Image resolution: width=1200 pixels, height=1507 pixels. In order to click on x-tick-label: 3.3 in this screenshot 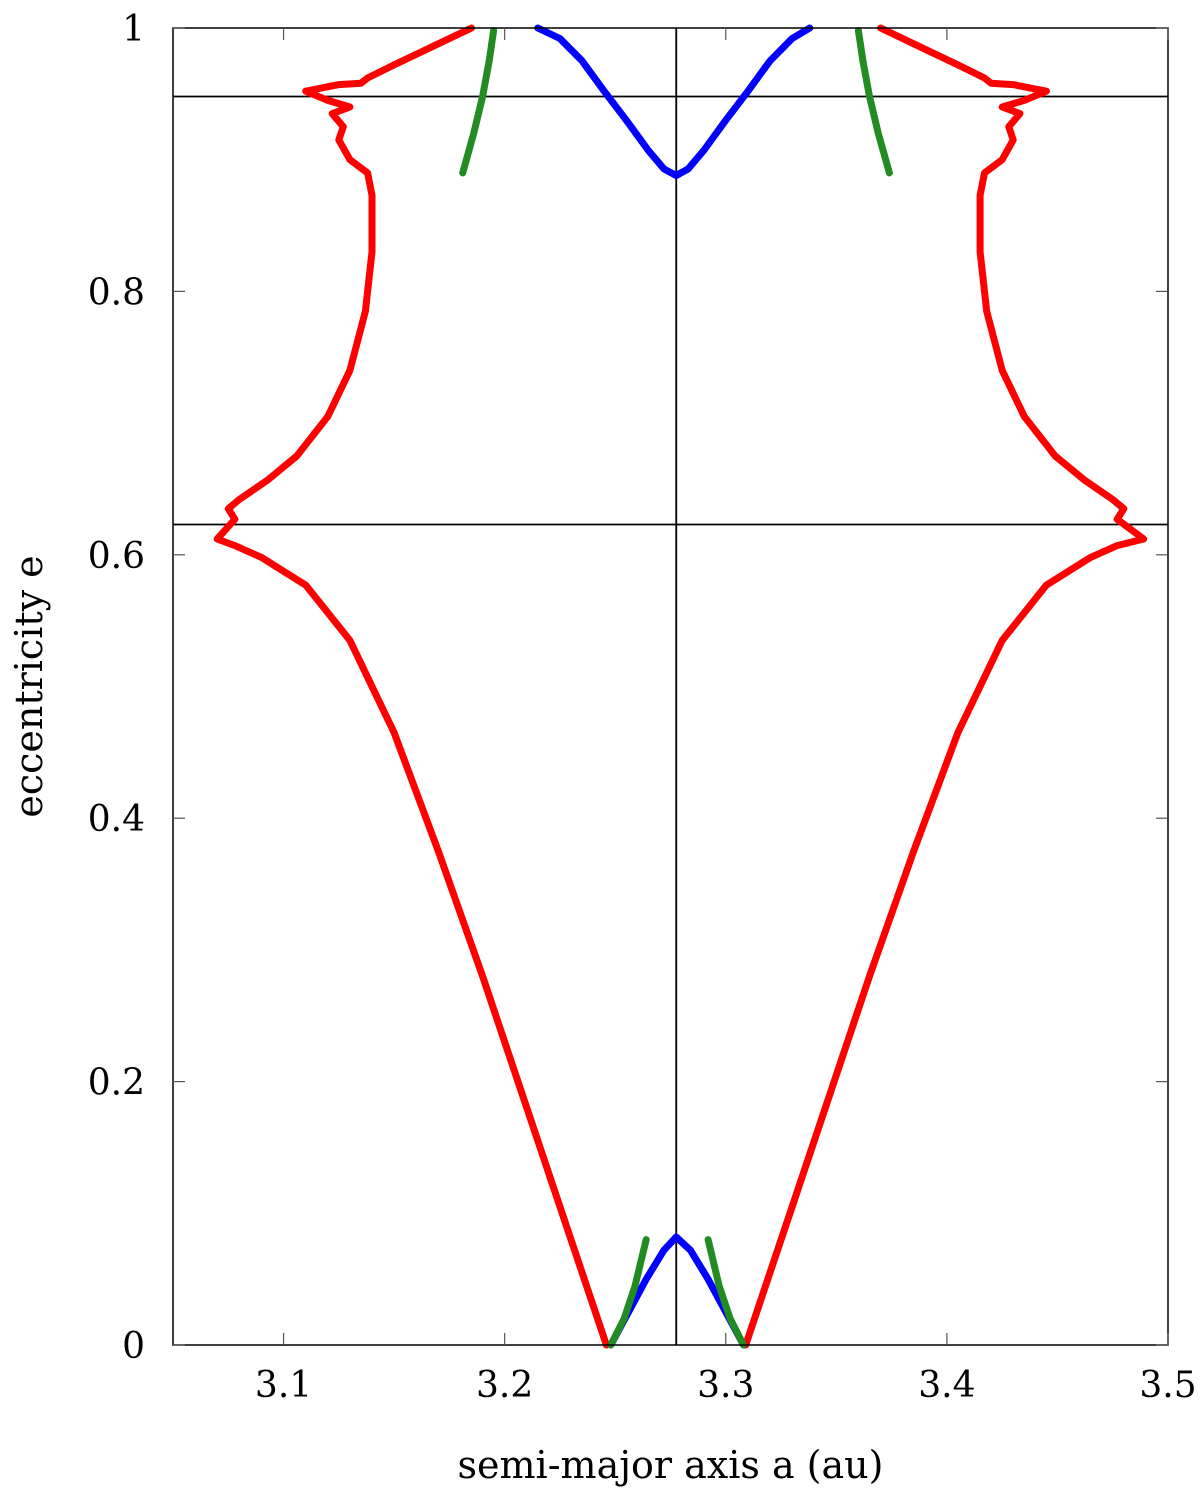, I will do `click(725, 1385)`.